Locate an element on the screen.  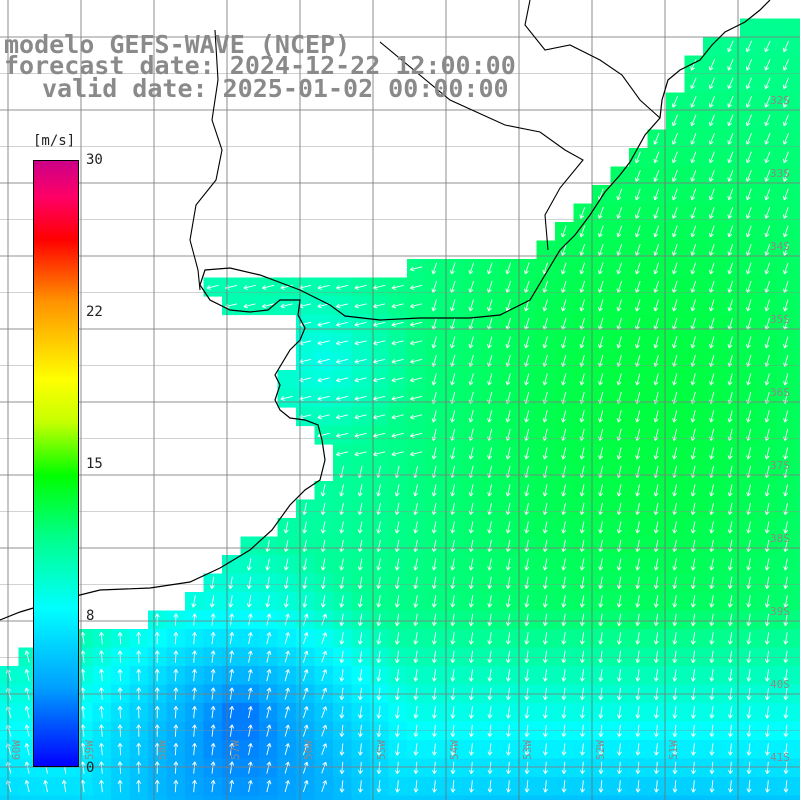
colorbar-unit: [m/s] is located at coordinates (54, 141).